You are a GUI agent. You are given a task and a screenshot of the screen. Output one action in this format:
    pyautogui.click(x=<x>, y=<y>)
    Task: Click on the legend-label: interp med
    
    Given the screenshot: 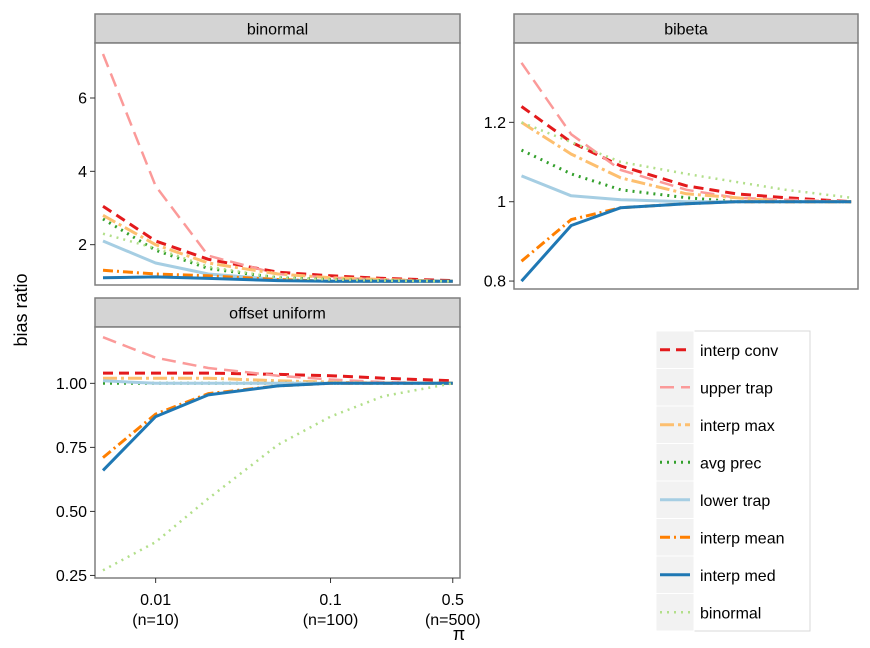 What is the action you would take?
    pyautogui.click(x=738, y=576)
    